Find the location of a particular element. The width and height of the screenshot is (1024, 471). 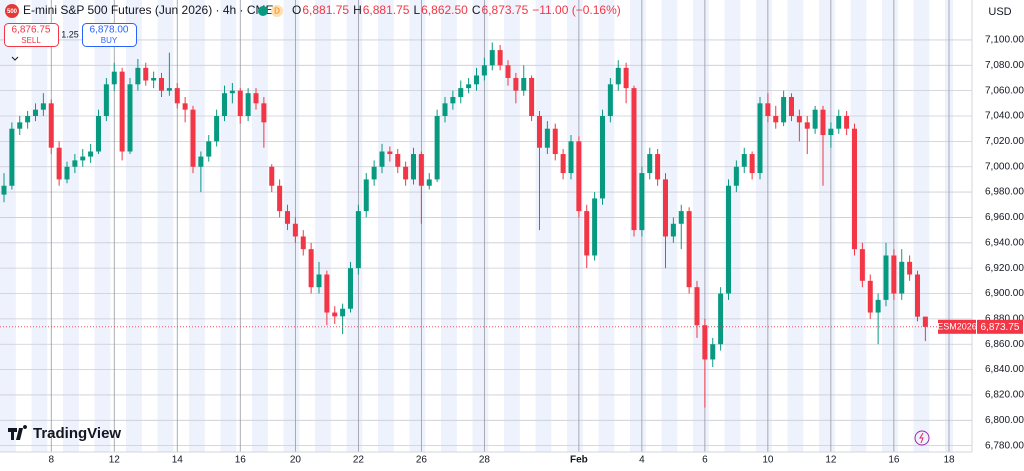

ohlc-key: H is located at coordinates (357, 10).